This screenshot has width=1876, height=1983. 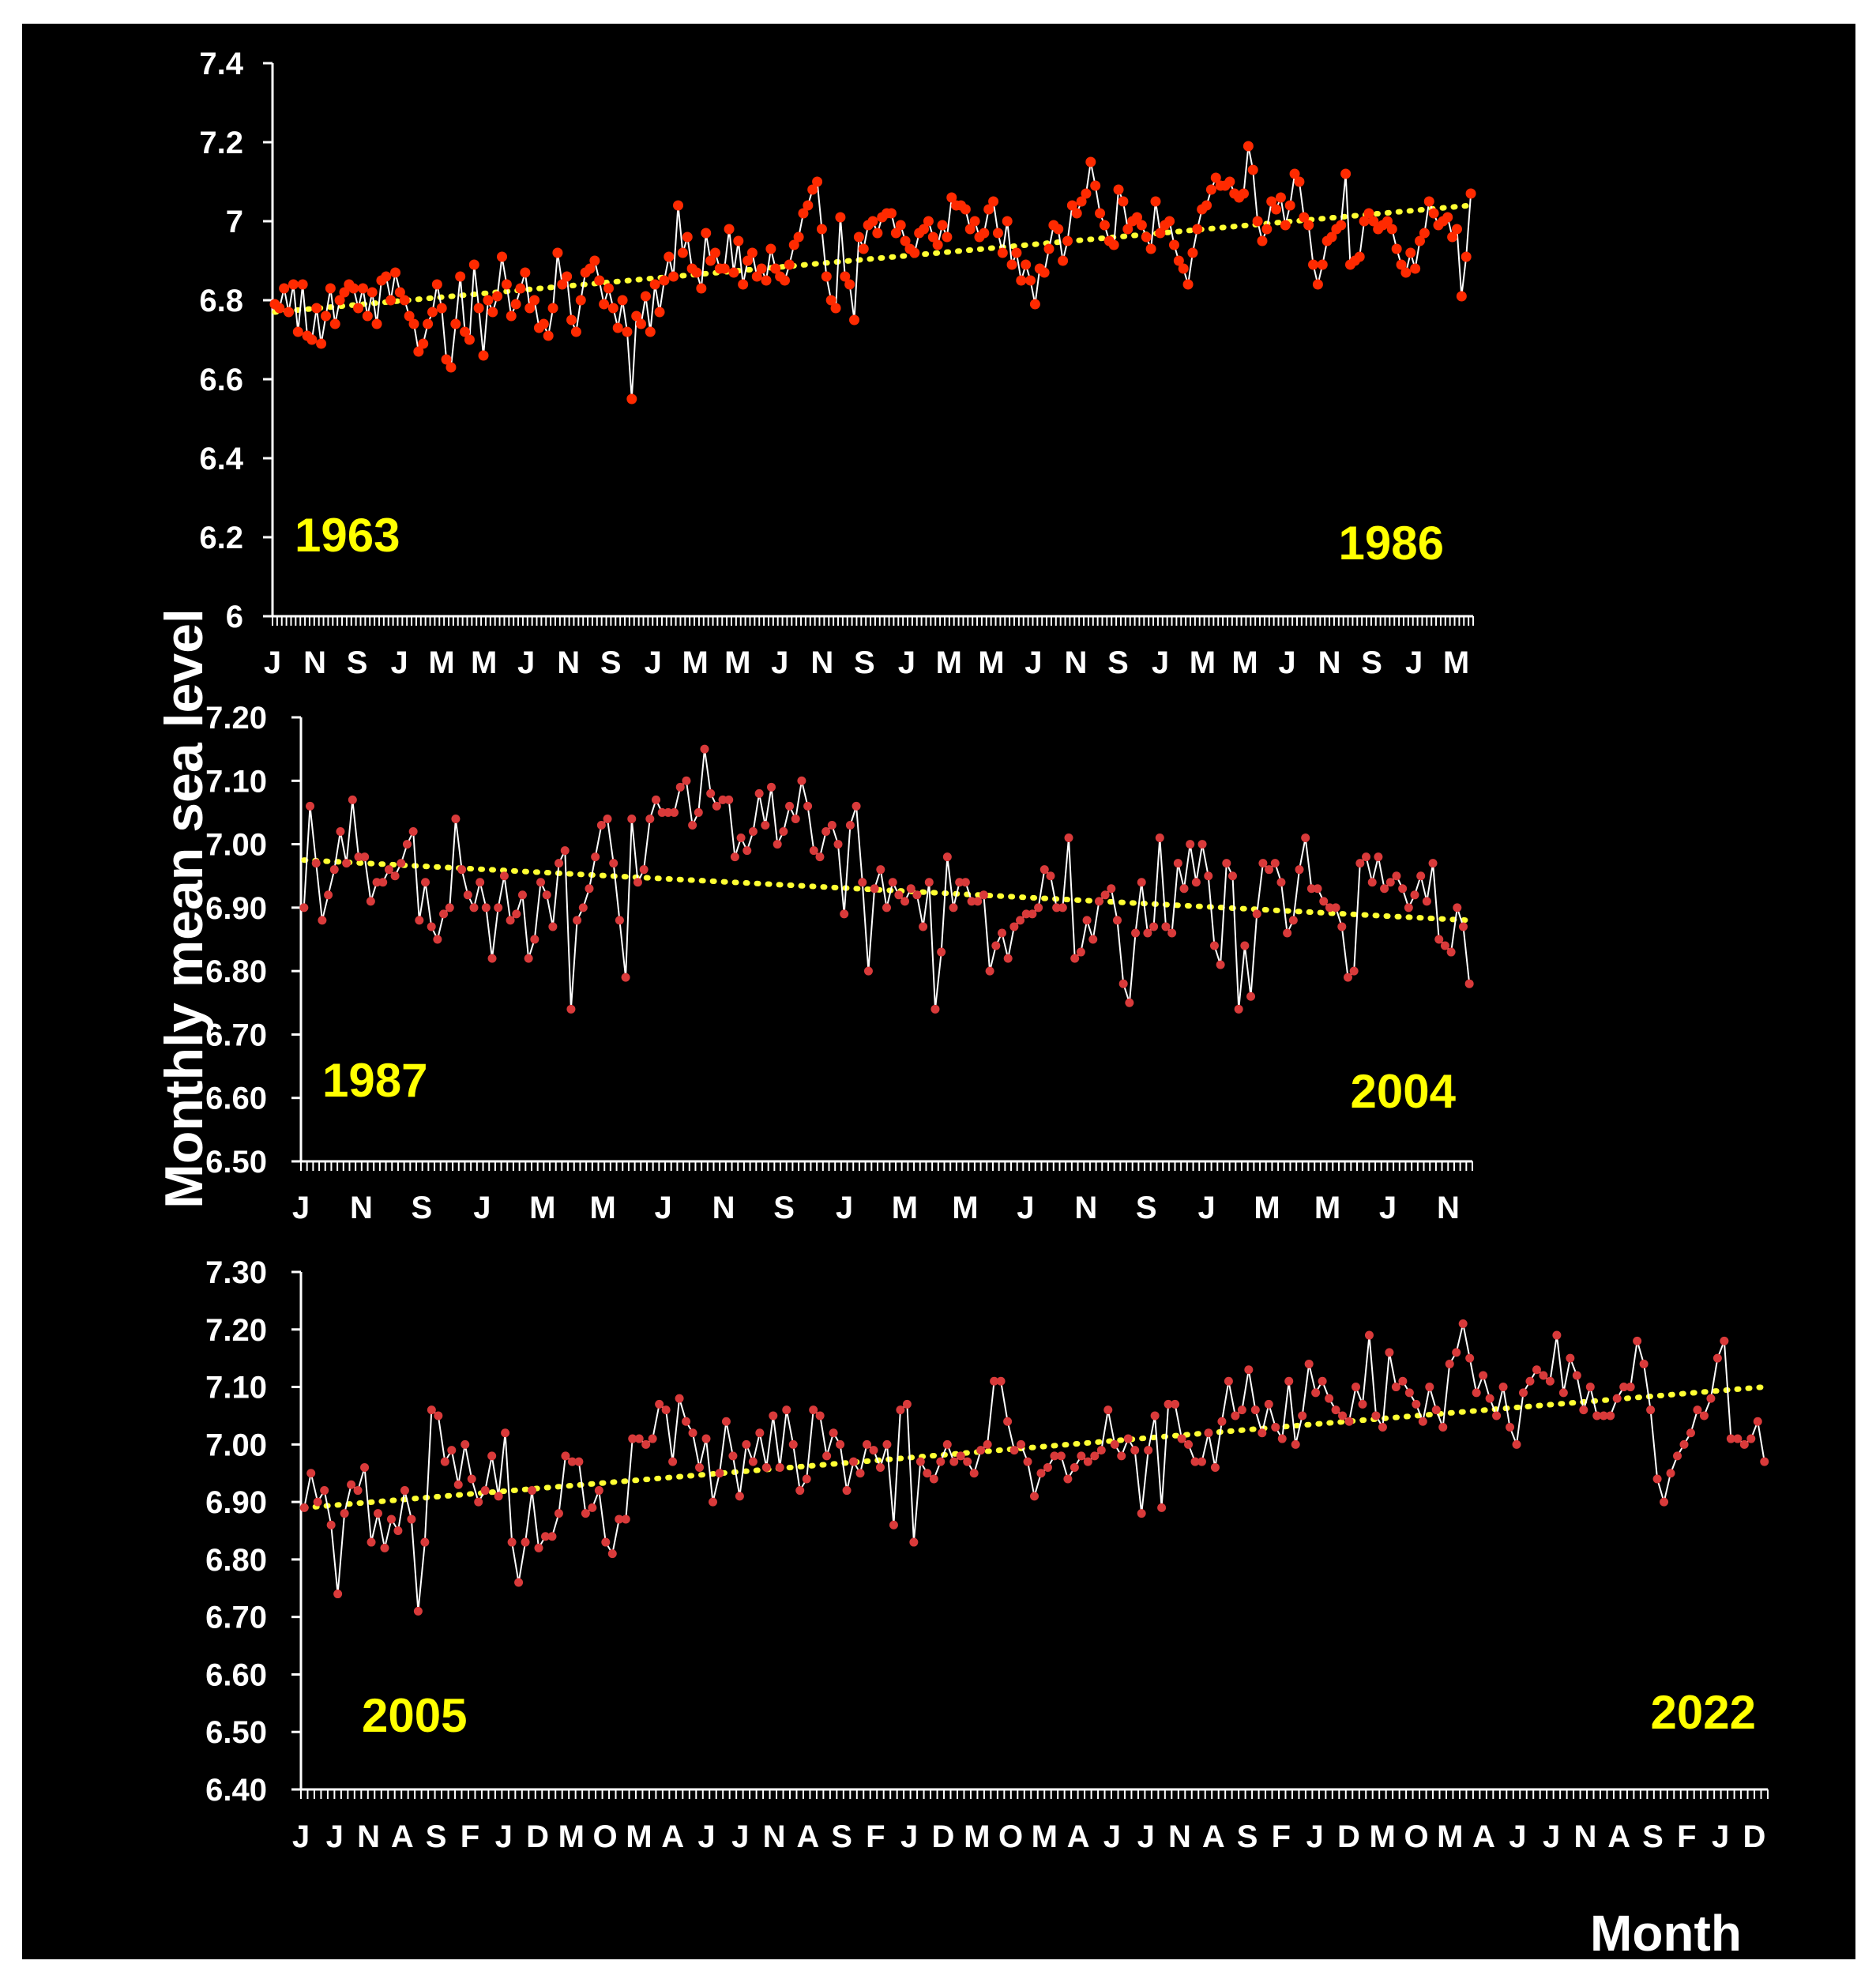 What do you see at coordinates (236, 781) in the screenshot?
I see `y-tick-label: 7.10` at bounding box center [236, 781].